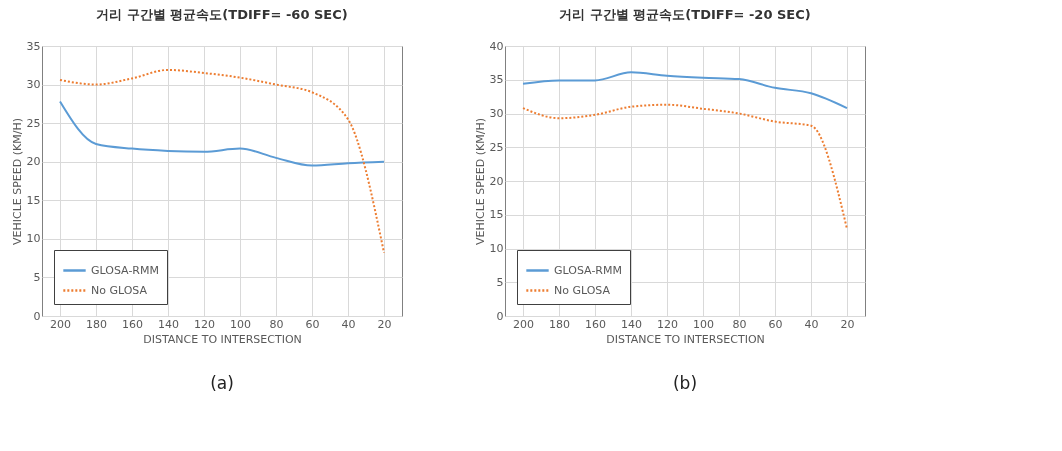  What do you see at coordinates (685, 383) in the screenshot?
I see `text: (b)` at bounding box center [685, 383].